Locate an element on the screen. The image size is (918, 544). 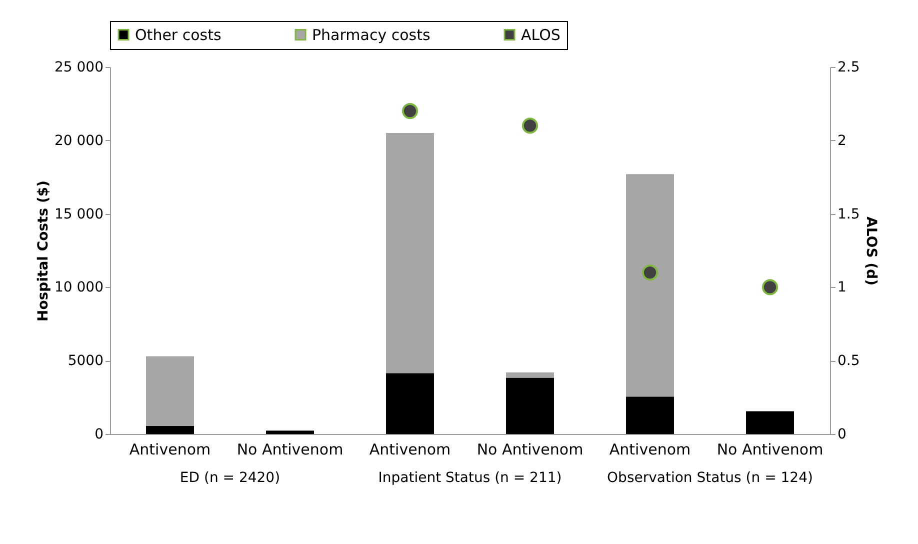
y-tick-label: 25 000 is located at coordinates (79, 68).